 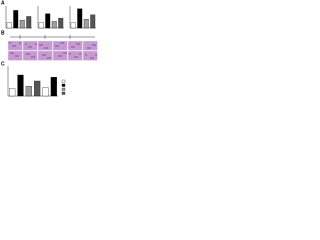 I want to click on figure: A B C, so click(x=49, y=48).